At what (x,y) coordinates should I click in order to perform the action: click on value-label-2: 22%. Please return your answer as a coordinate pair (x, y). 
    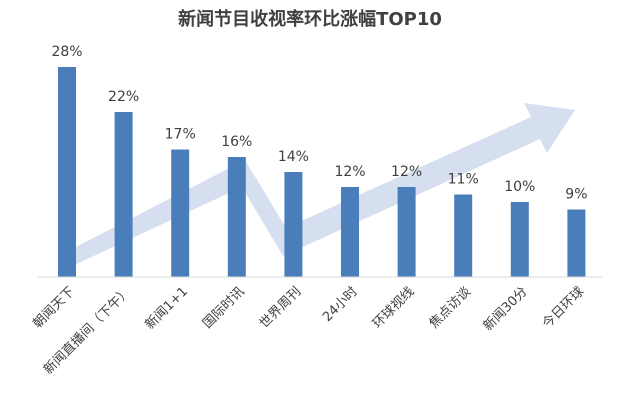
    Looking at the image, I should click on (123, 97).